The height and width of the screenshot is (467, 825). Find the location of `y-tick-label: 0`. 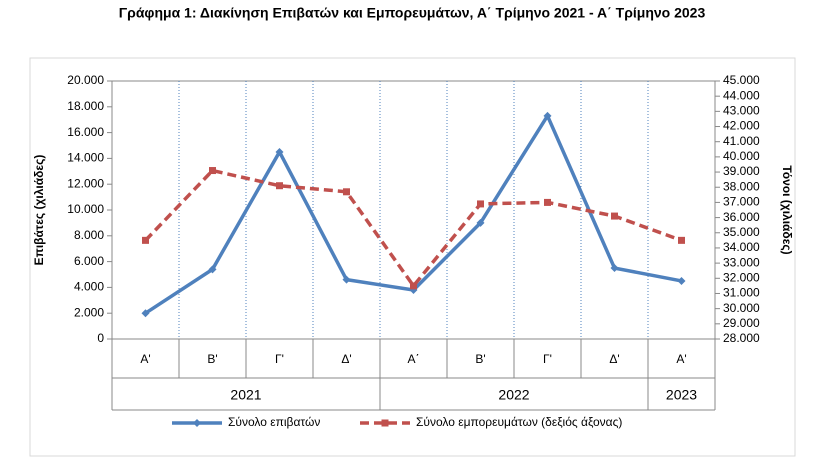

y-tick-label: 0 is located at coordinates (100, 338).